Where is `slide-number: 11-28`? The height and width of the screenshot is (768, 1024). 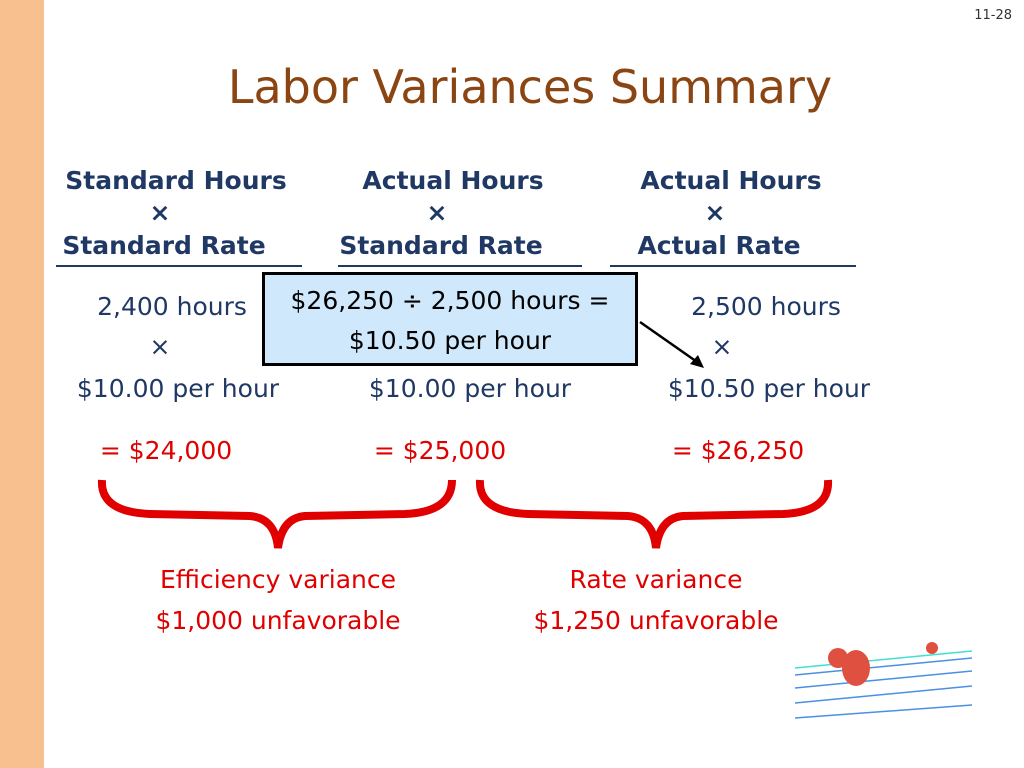 slide-number: 11-28 is located at coordinates (993, 15).